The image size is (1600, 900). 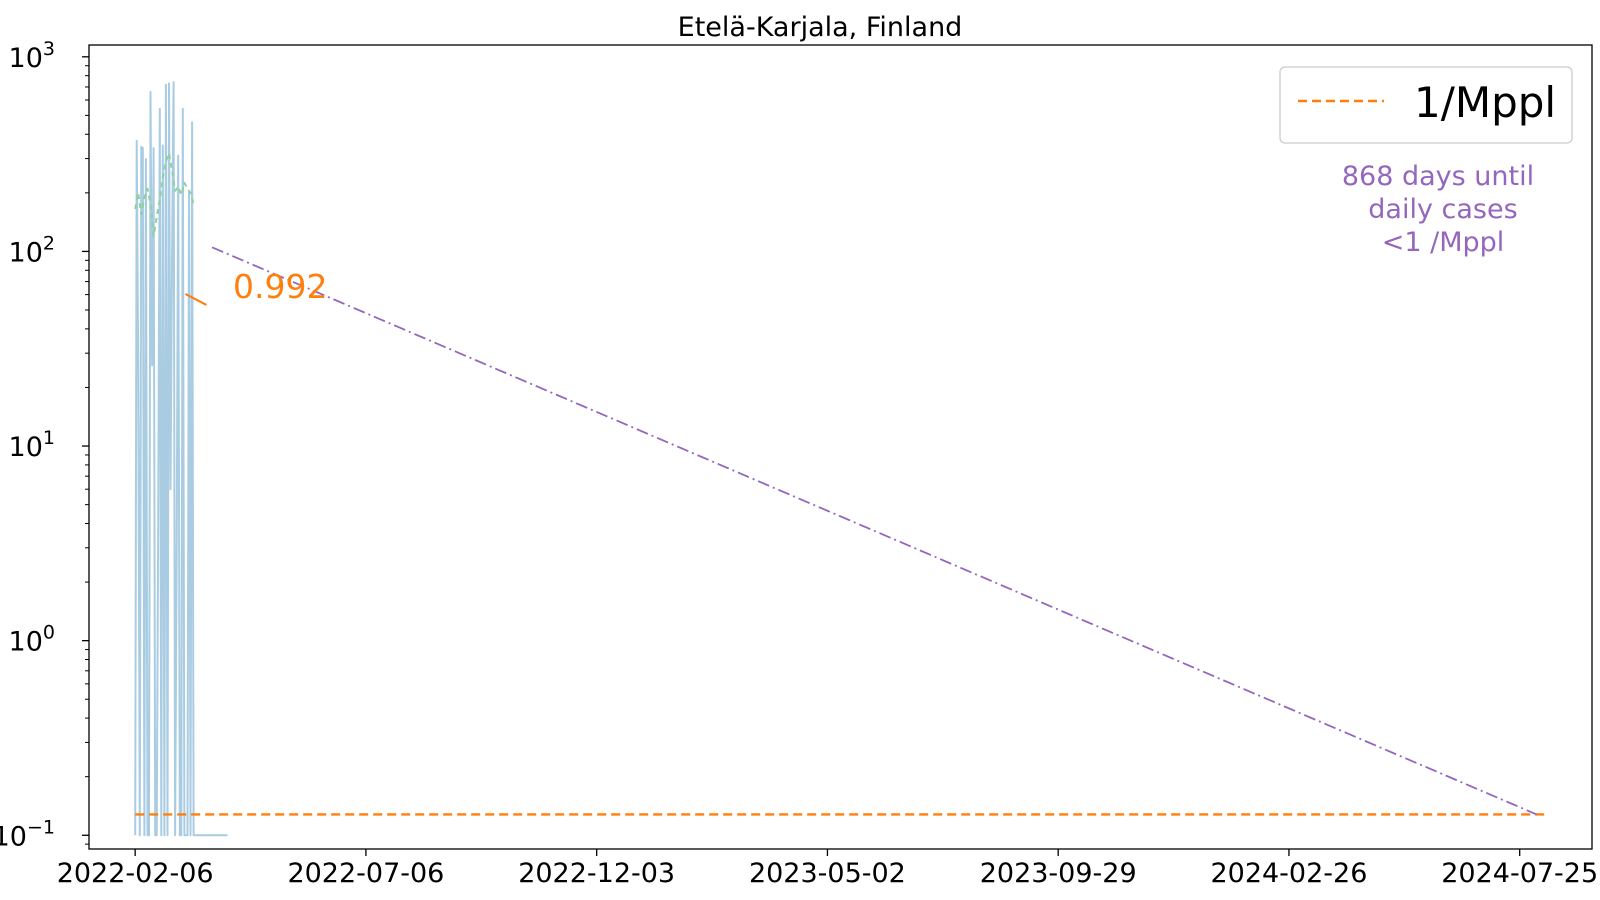 What do you see at coordinates (181, 459) in the screenshot?
I see `daily-cases-line` at bounding box center [181, 459].